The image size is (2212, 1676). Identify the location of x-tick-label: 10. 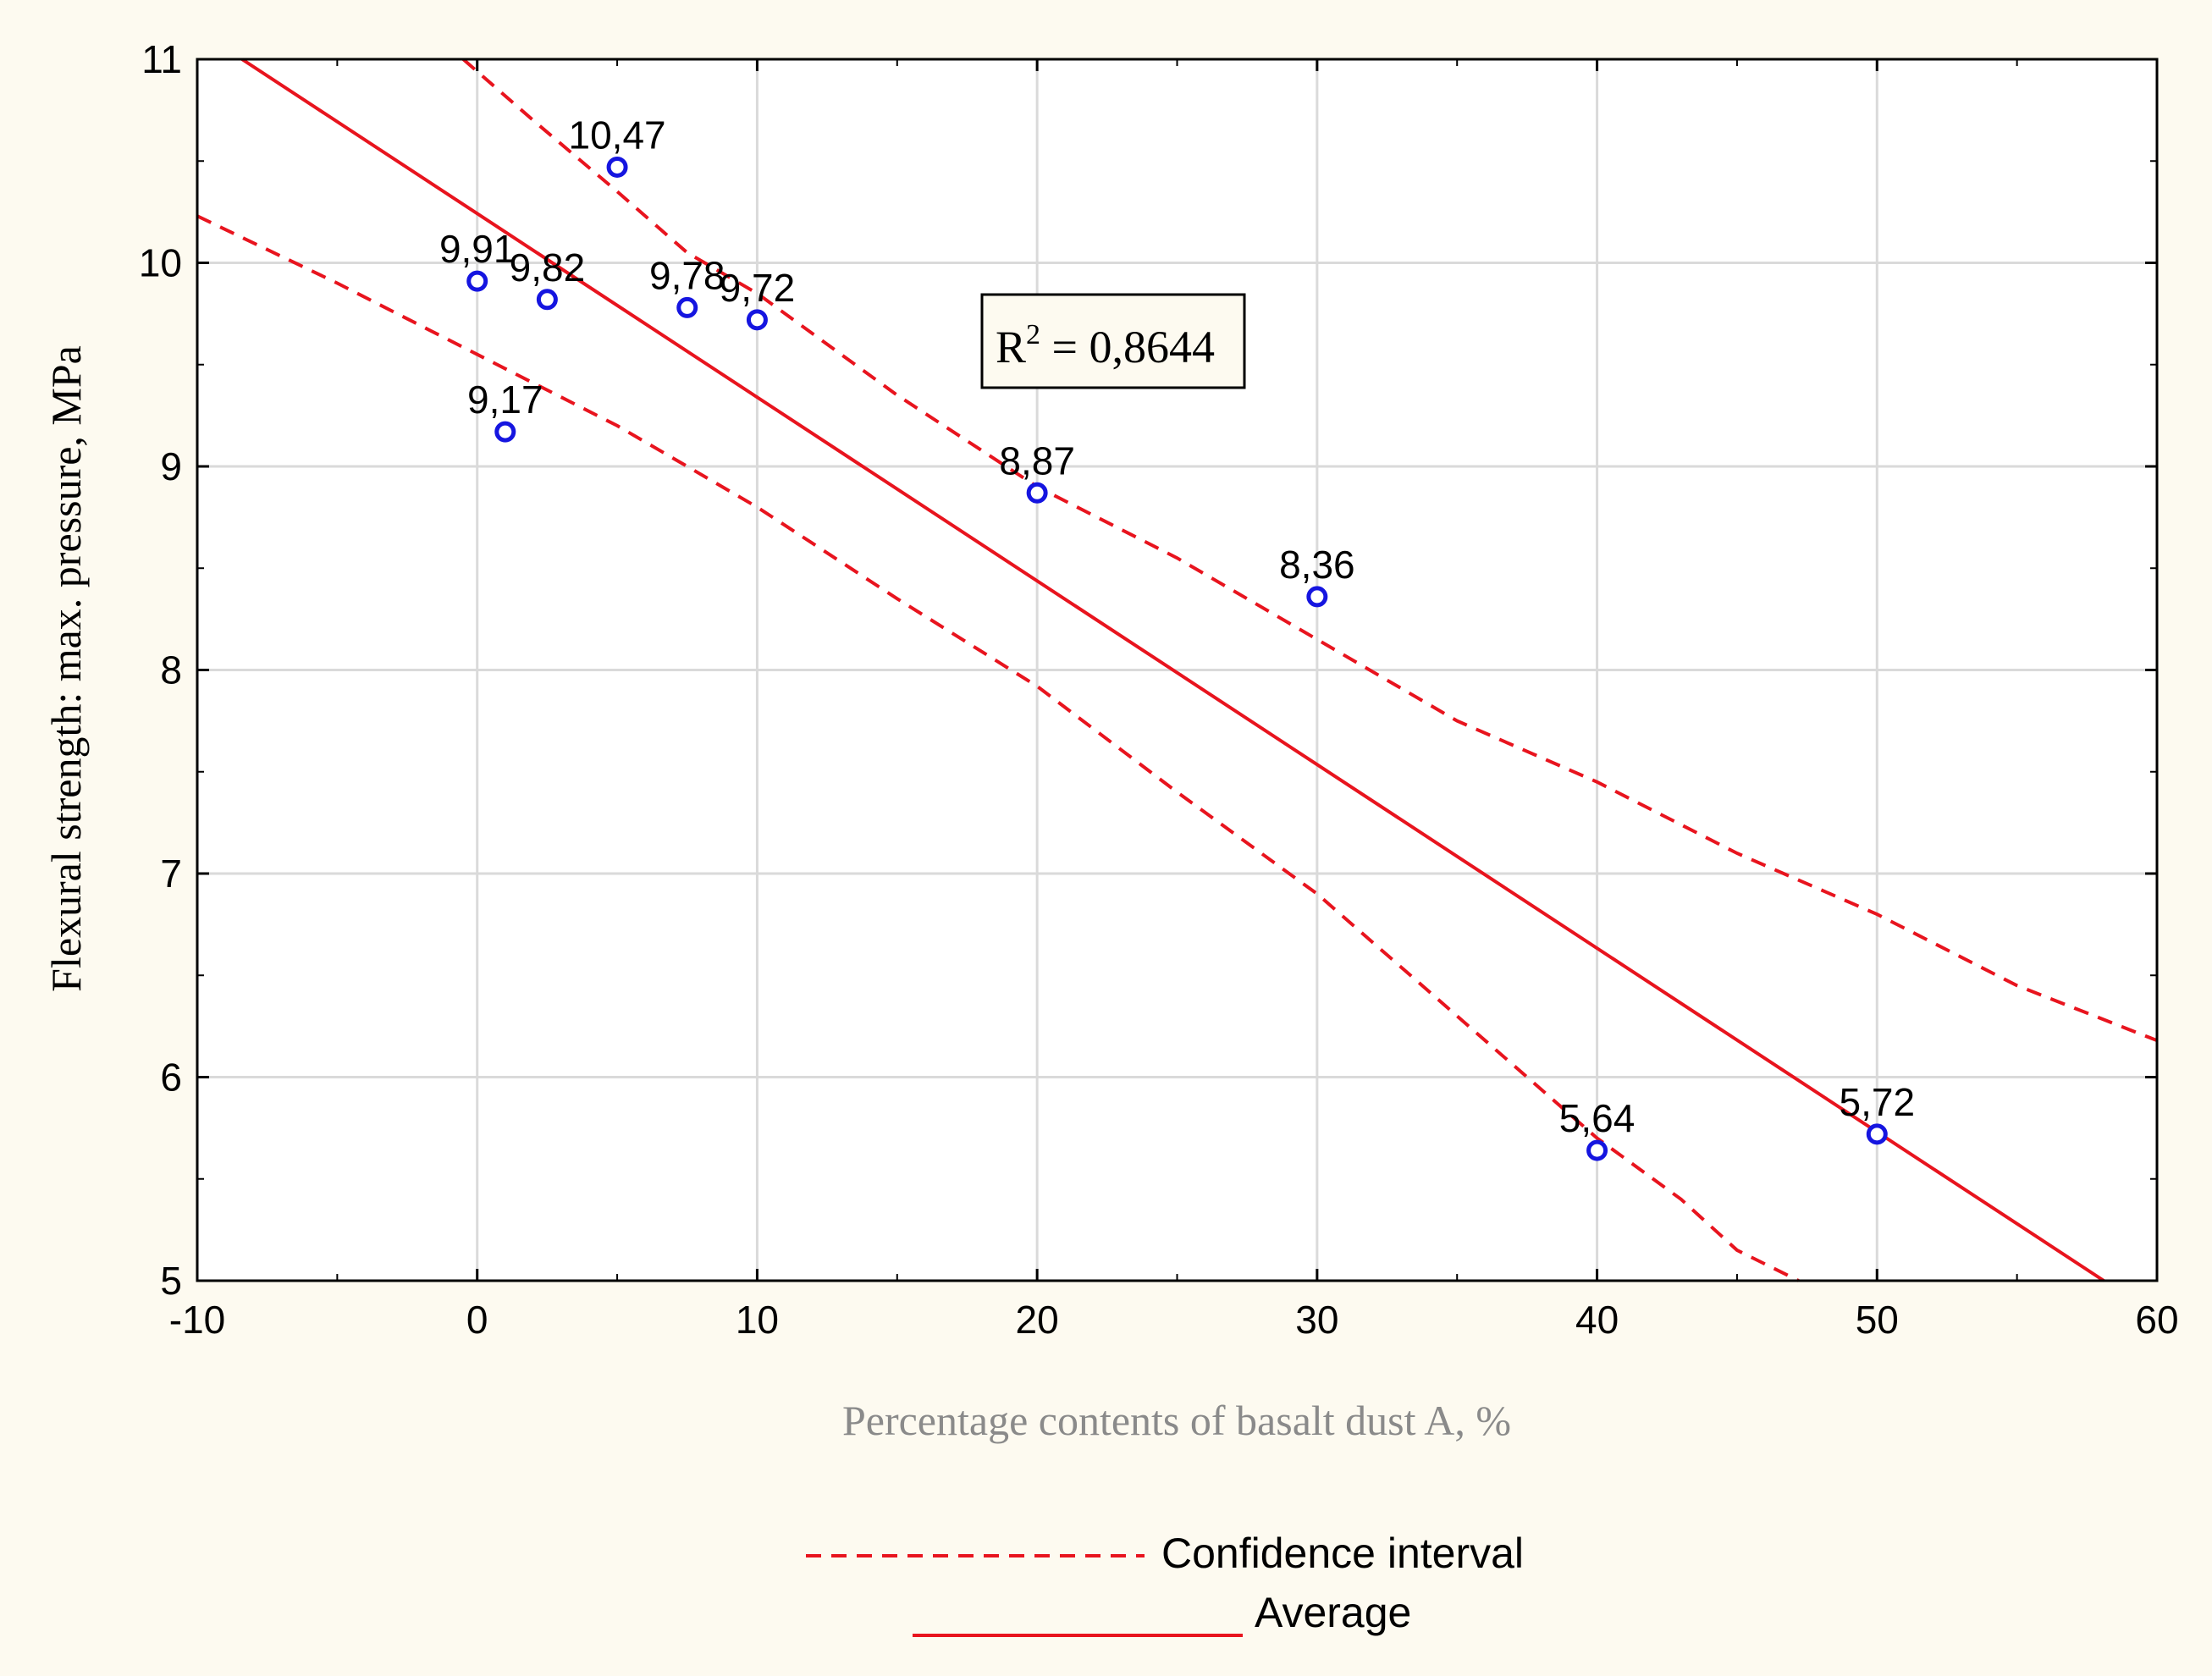
(757, 1320).